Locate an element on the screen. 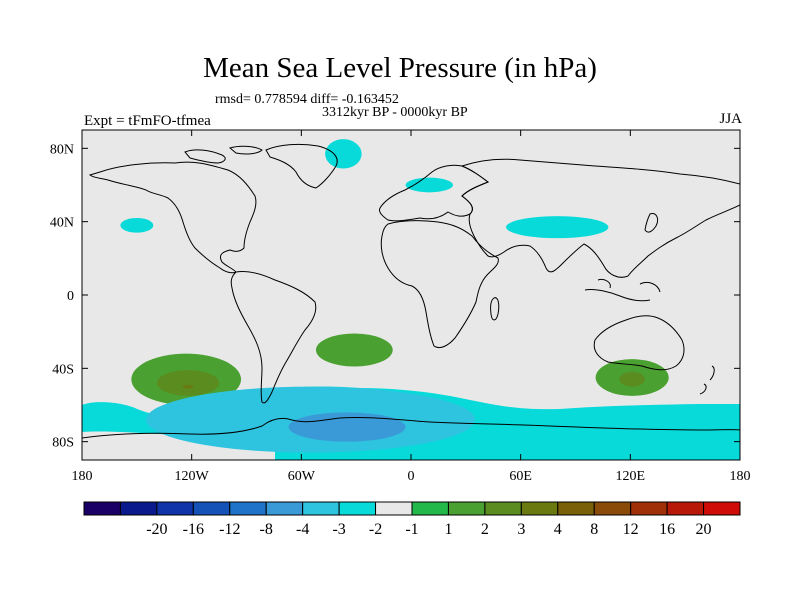 The height and width of the screenshot is (600, 800). colorbar-label: 12 is located at coordinates (631, 529).